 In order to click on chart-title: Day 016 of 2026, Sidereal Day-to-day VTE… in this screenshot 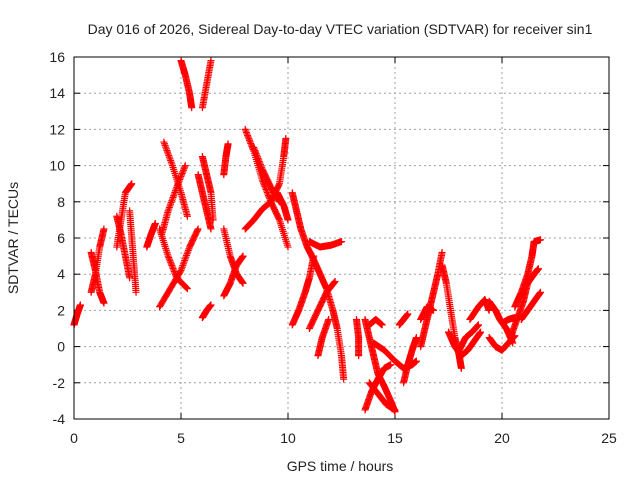, I will do `click(340, 29)`.